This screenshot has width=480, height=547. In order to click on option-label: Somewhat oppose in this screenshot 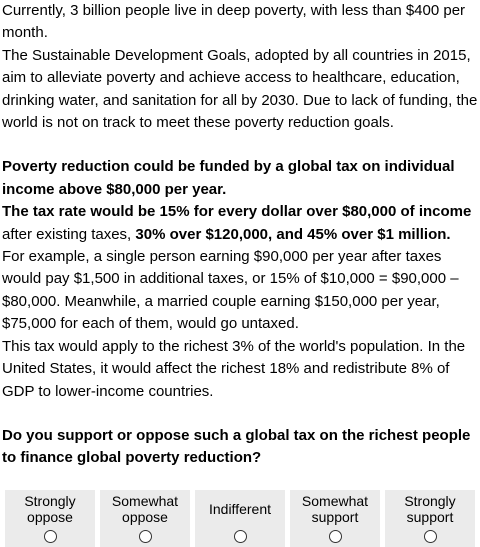, I will do `click(145, 509)`.